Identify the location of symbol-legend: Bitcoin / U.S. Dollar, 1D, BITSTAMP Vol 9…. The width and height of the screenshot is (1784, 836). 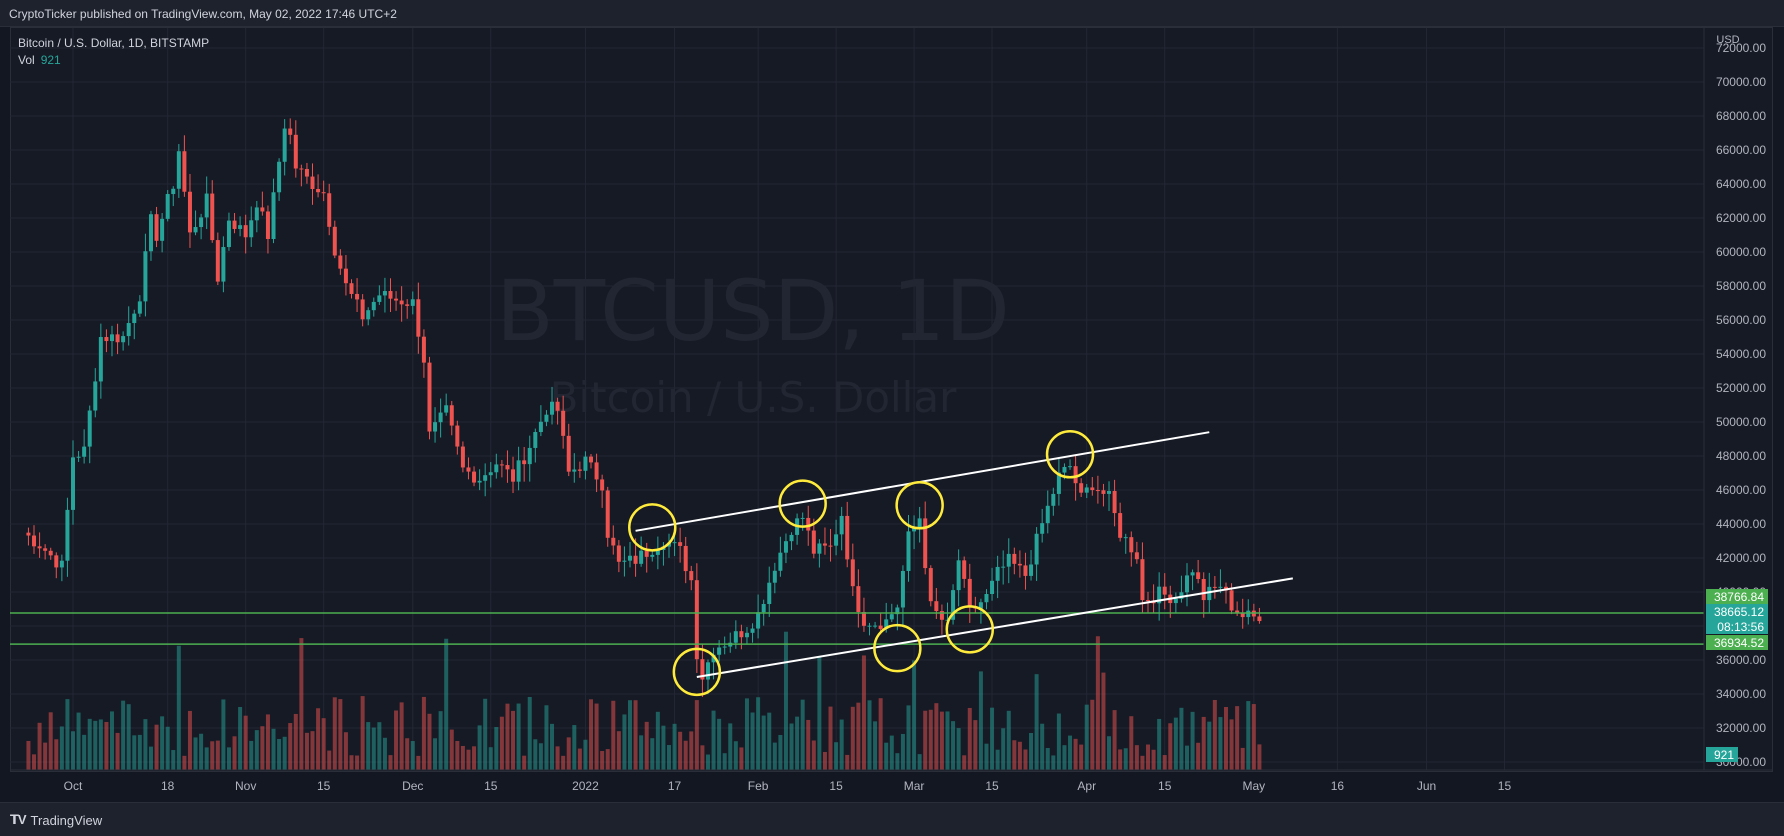
(113, 52).